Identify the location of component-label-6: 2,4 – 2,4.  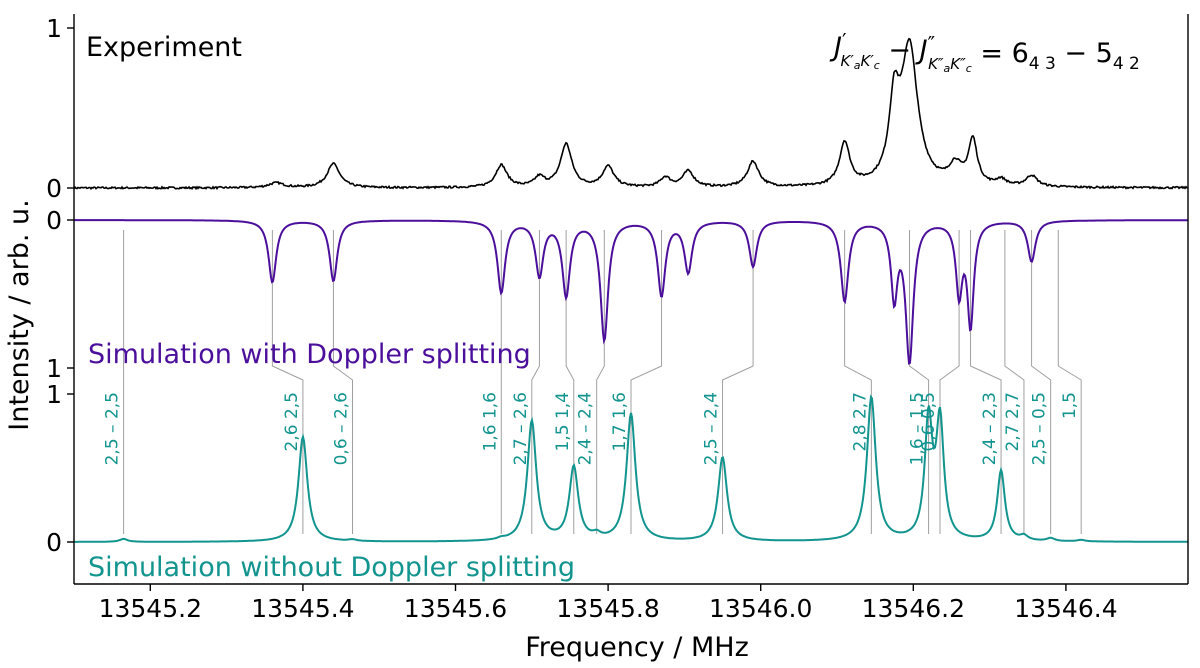
(586, 428).